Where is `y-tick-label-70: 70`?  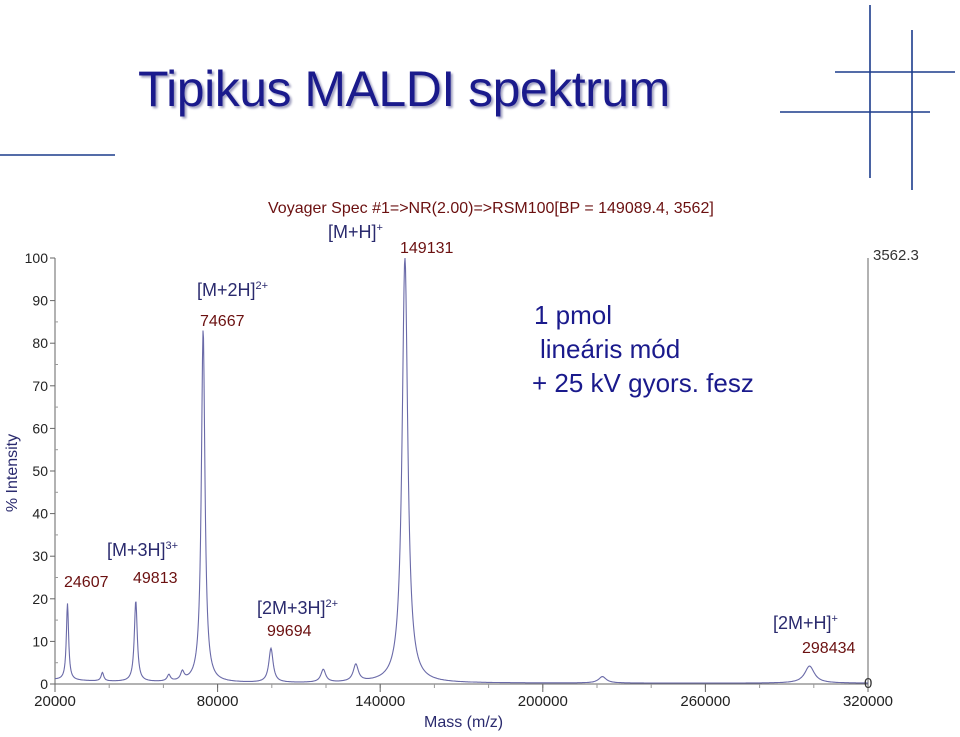
y-tick-label-70: 70 is located at coordinates (40, 386).